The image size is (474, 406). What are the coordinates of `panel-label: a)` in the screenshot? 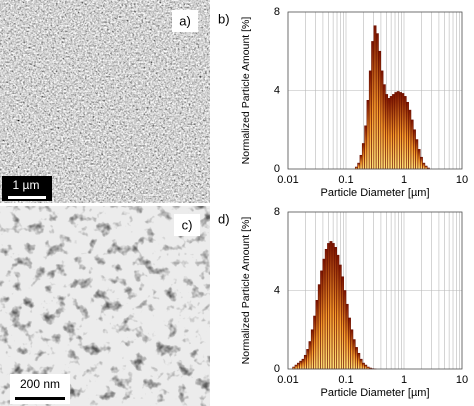 It's located at (185, 20).